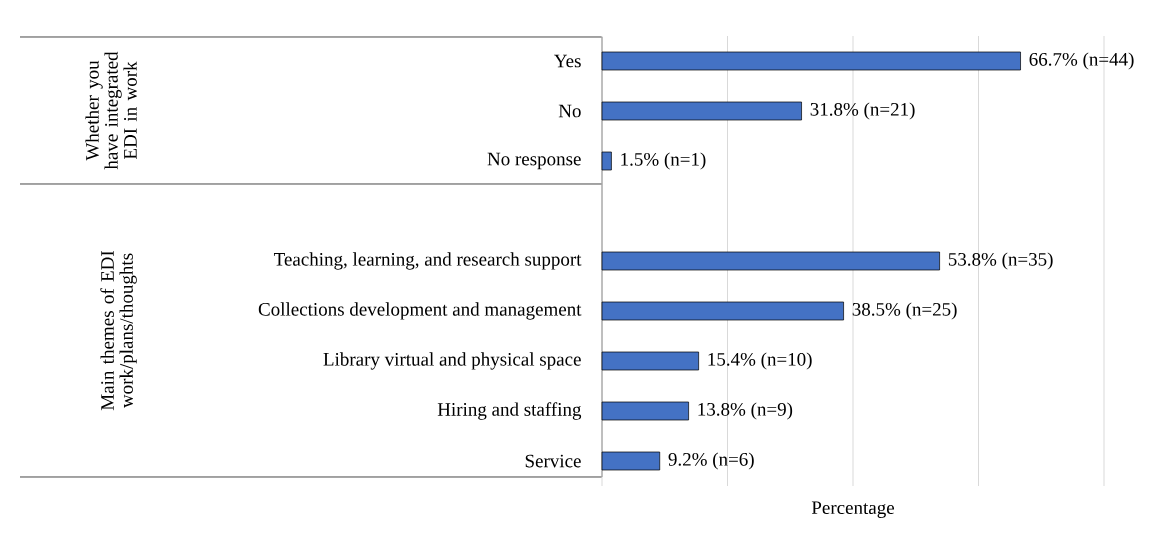 Image resolution: width=1175 pixels, height=533 pixels. Describe the element at coordinates (904, 311) in the screenshot. I see `data-label: 38.5% (n=25)` at that location.